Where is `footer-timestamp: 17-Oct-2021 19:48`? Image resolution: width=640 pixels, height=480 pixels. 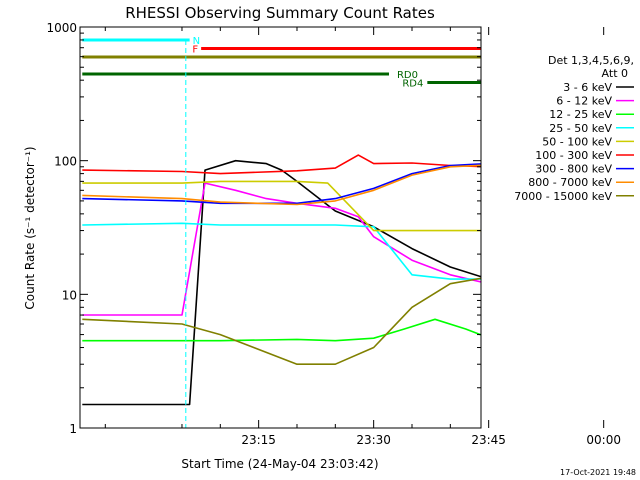
footer-timestamp: 17-Oct-2021 19:48 is located at coordinates (598, 472).